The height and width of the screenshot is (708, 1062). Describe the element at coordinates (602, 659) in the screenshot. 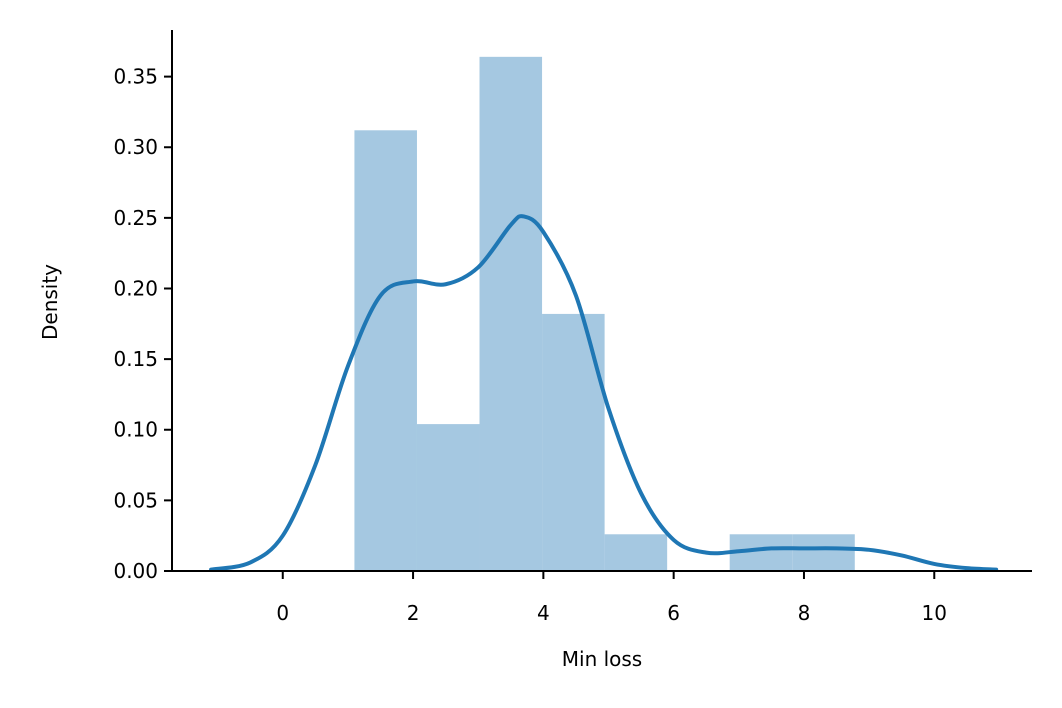

I see `x-axis-title: Min loss` at that location.